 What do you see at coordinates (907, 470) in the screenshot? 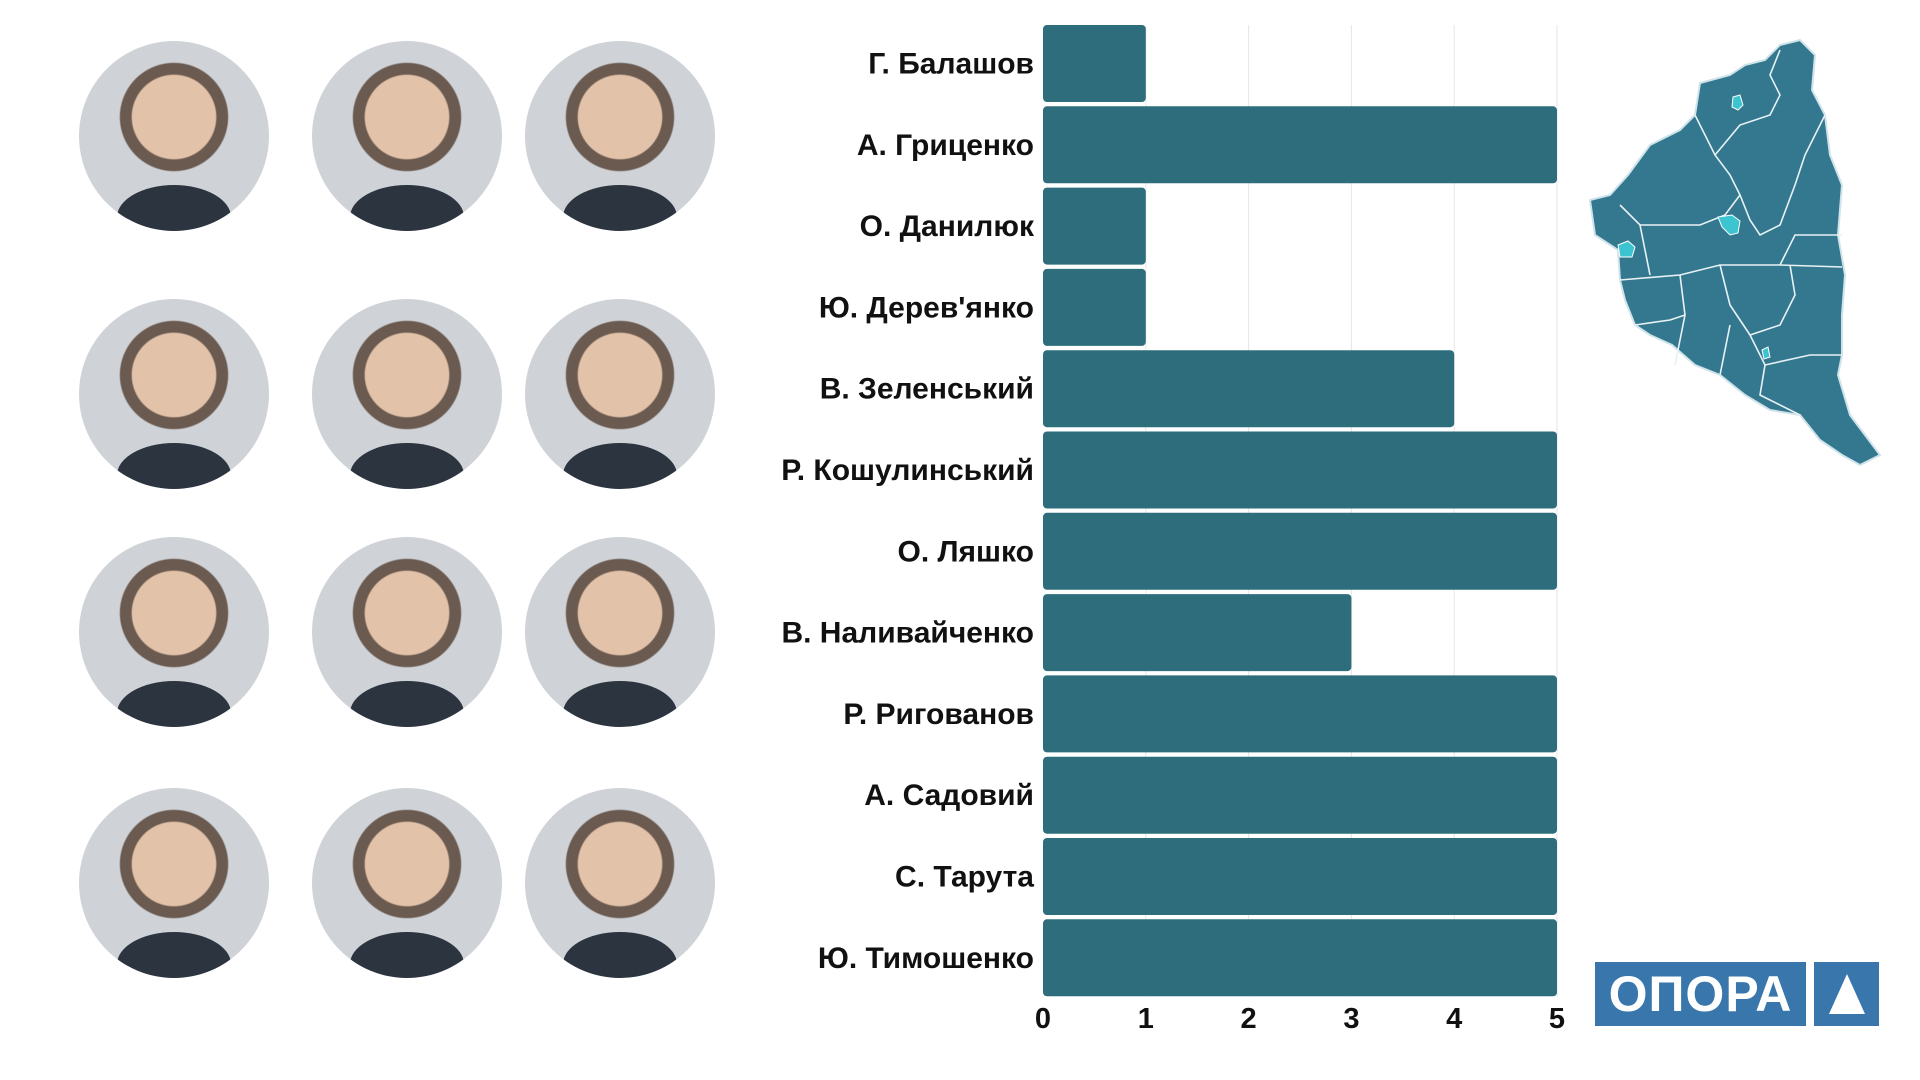
I see `category-label: Р. Кошулинський` at bounding box center [907, 470].